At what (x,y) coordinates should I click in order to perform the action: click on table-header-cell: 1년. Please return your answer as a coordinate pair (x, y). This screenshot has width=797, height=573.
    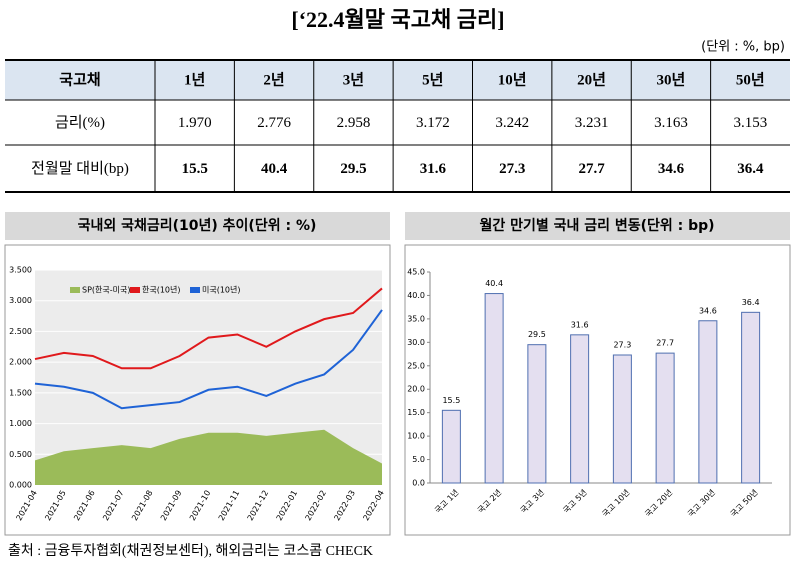
    Looking at the image, I should click on (194, 79).